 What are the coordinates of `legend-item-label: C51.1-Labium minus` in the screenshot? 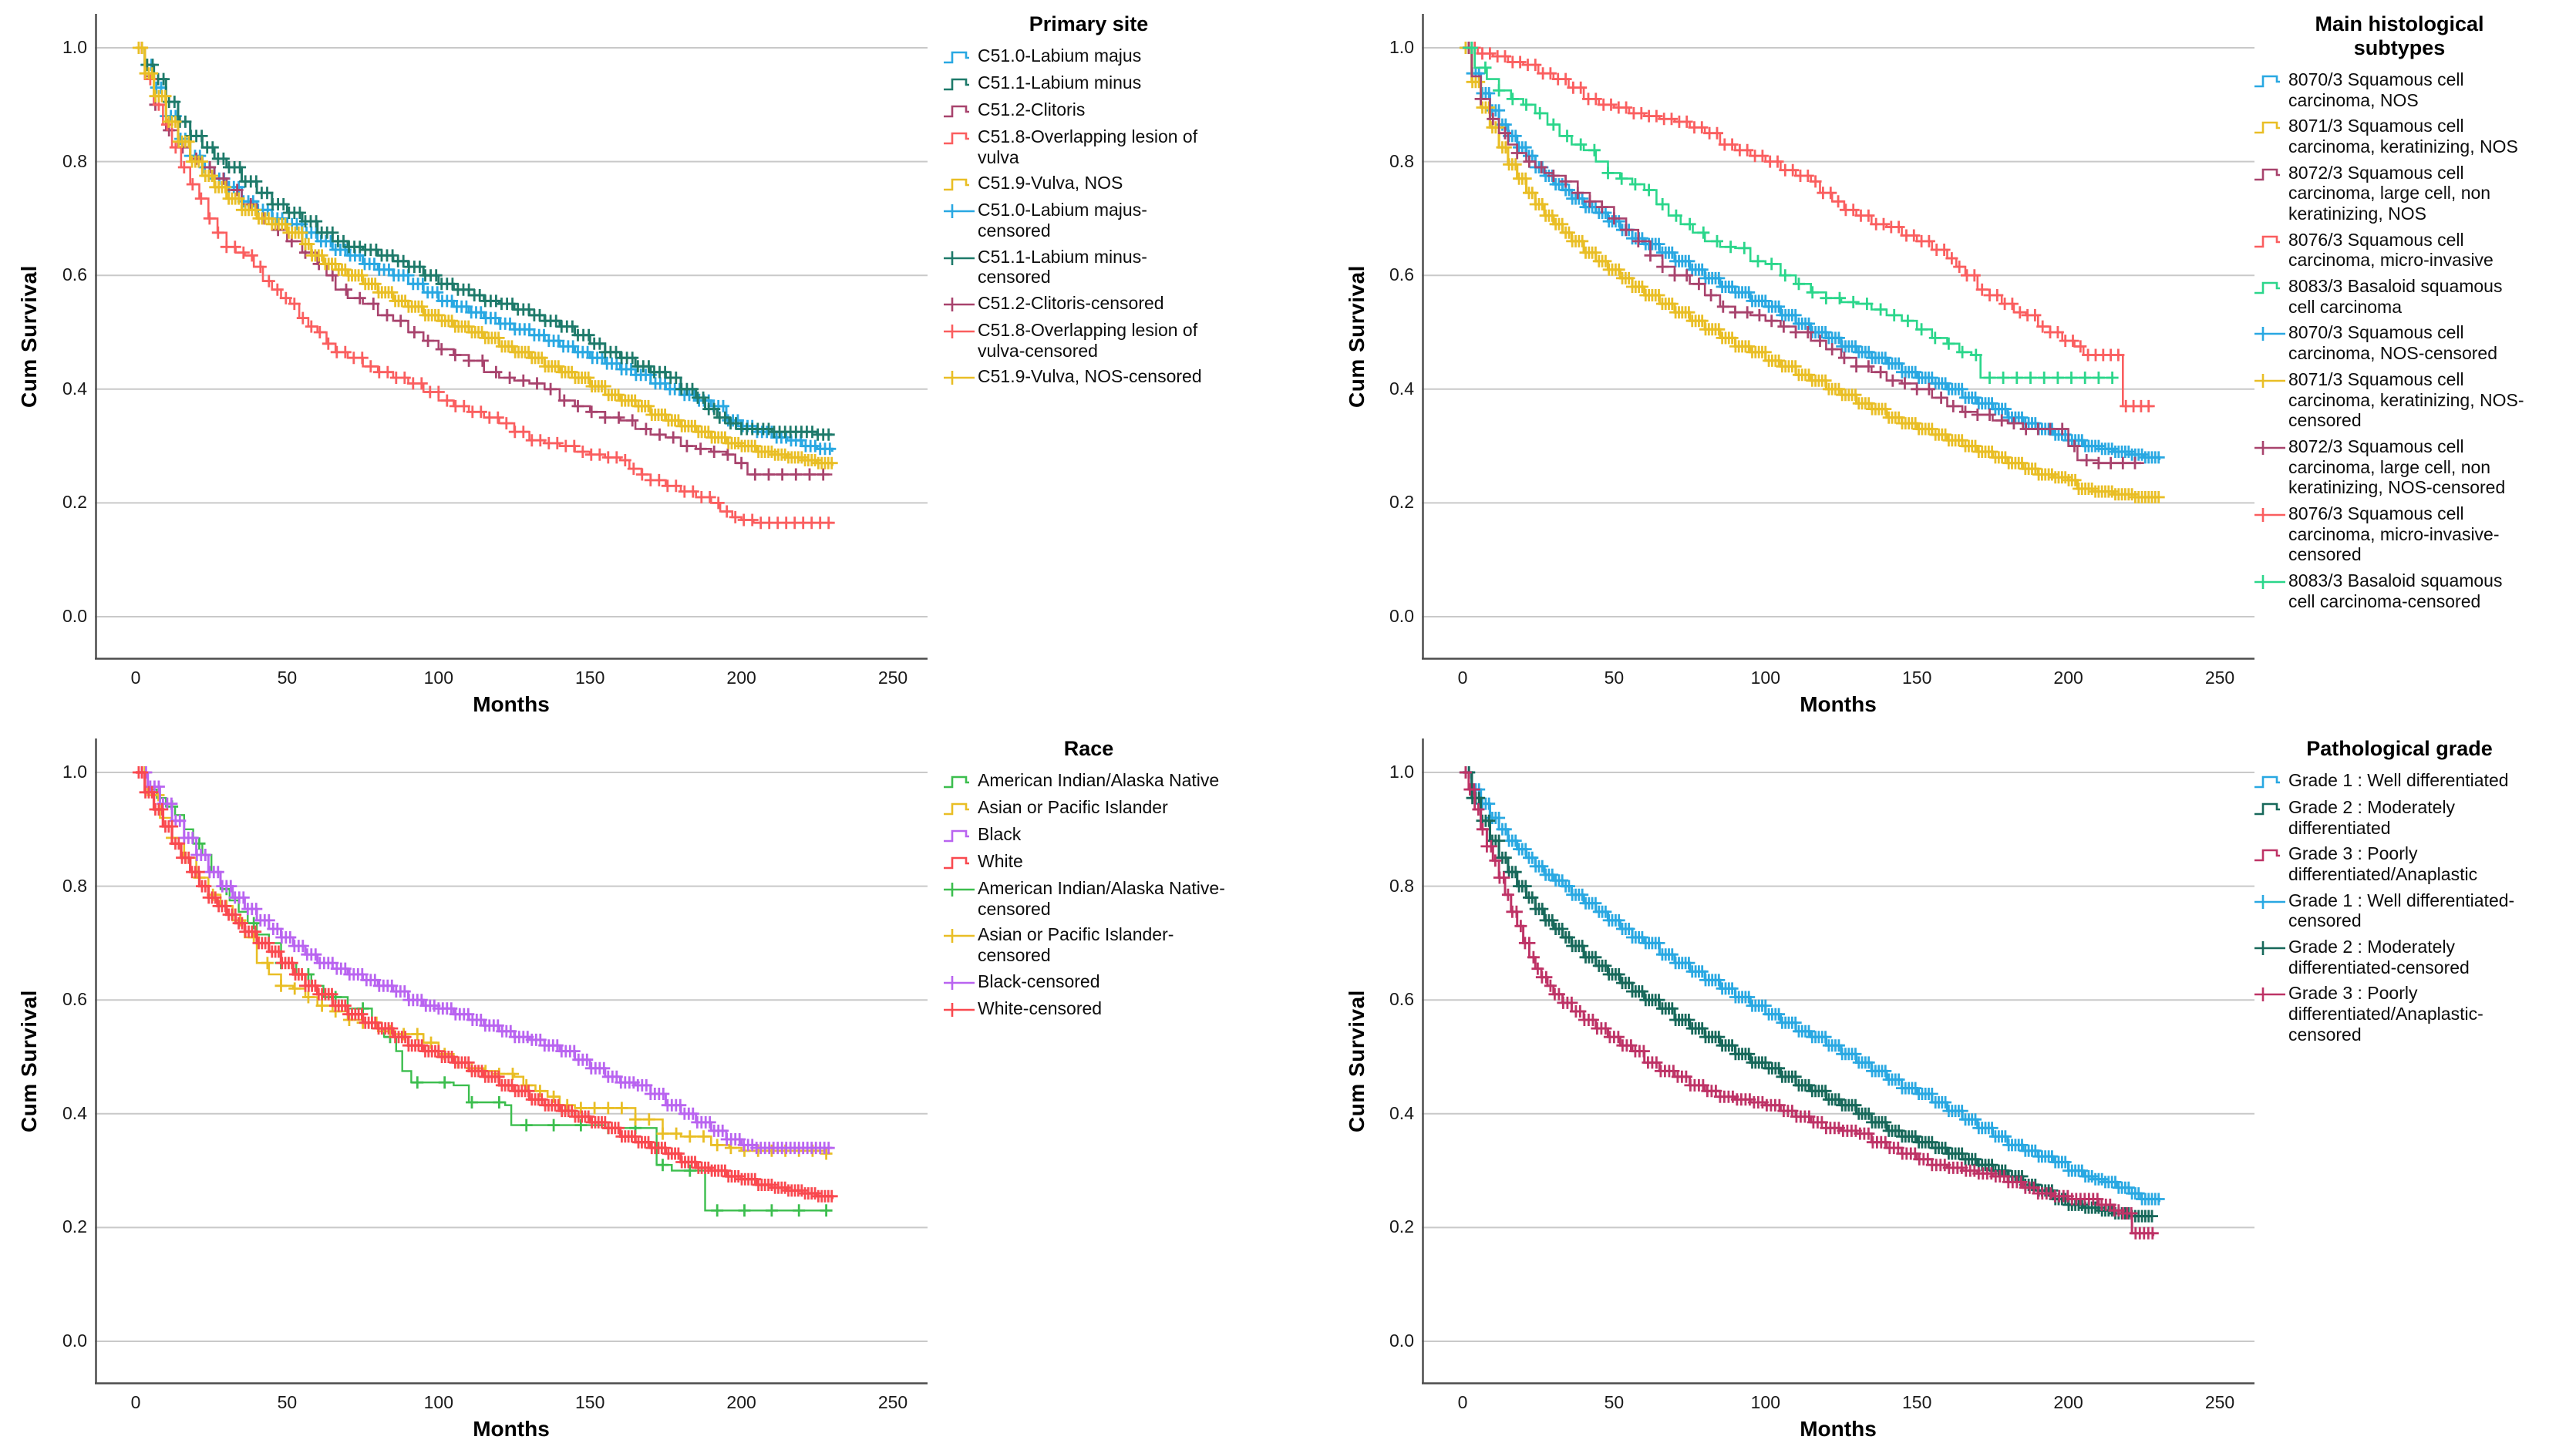 It's located at (1060, 82).